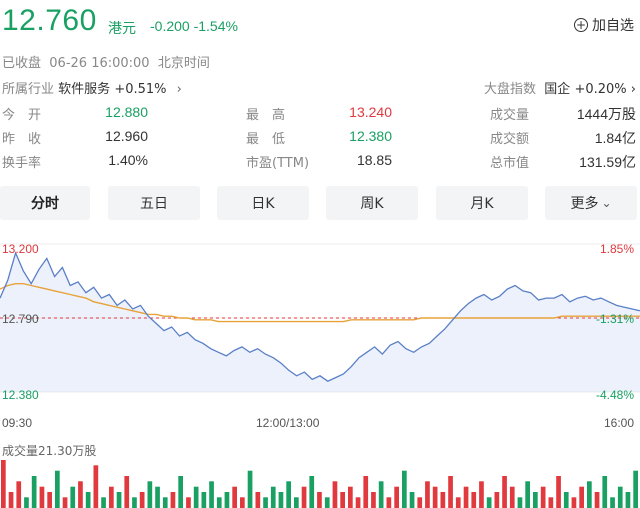  Describe the element at coordinates (154, 203) in the screenshot. I see `tab-five-day: 五日` at that location.